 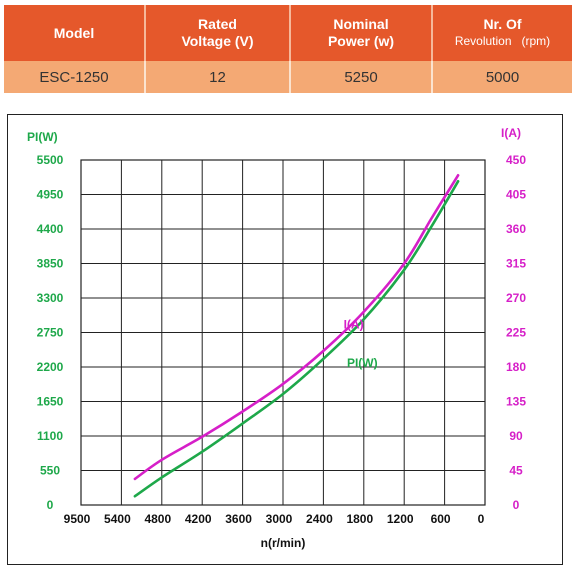 I want to click on header-model: Model, so click(x=75, y=33).